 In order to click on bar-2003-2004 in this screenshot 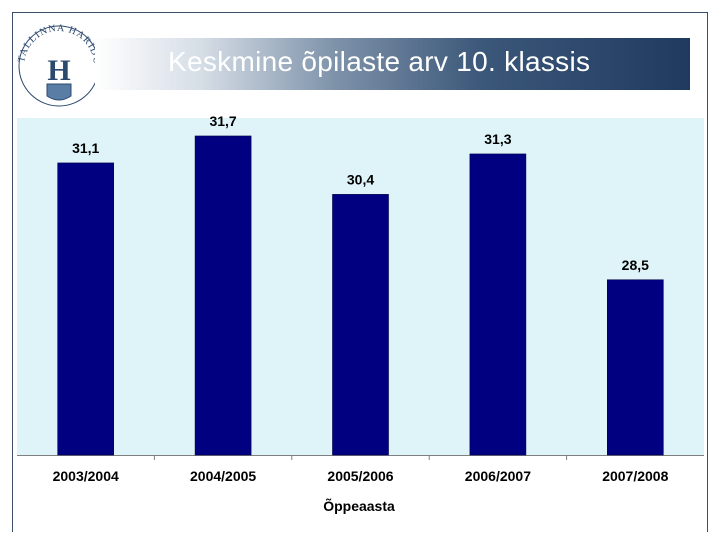, I will do `click(86, 309)`.